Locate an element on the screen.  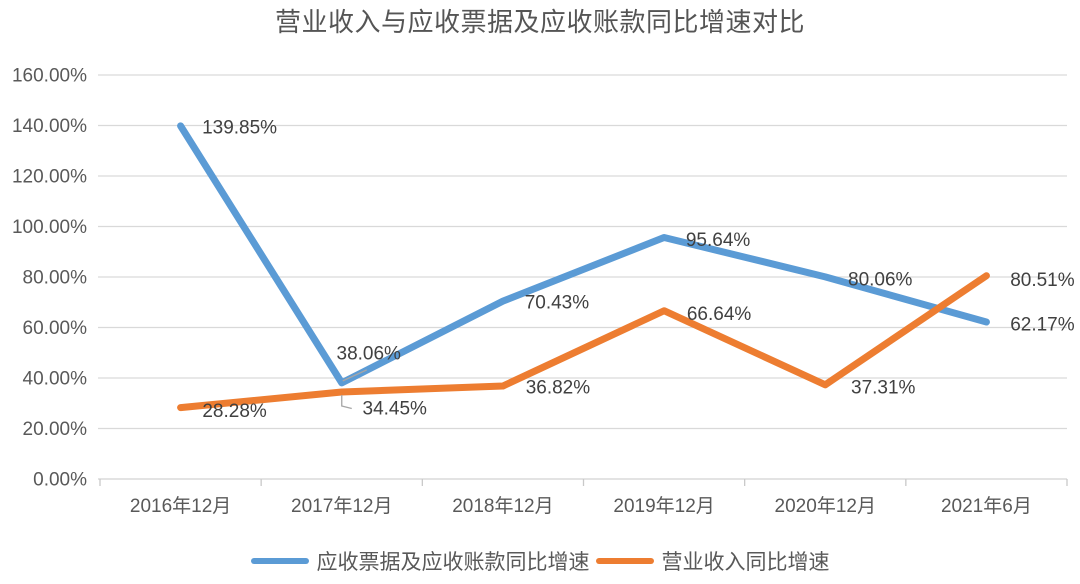
data-label: 38.06% is located at coordinates (369, 353).